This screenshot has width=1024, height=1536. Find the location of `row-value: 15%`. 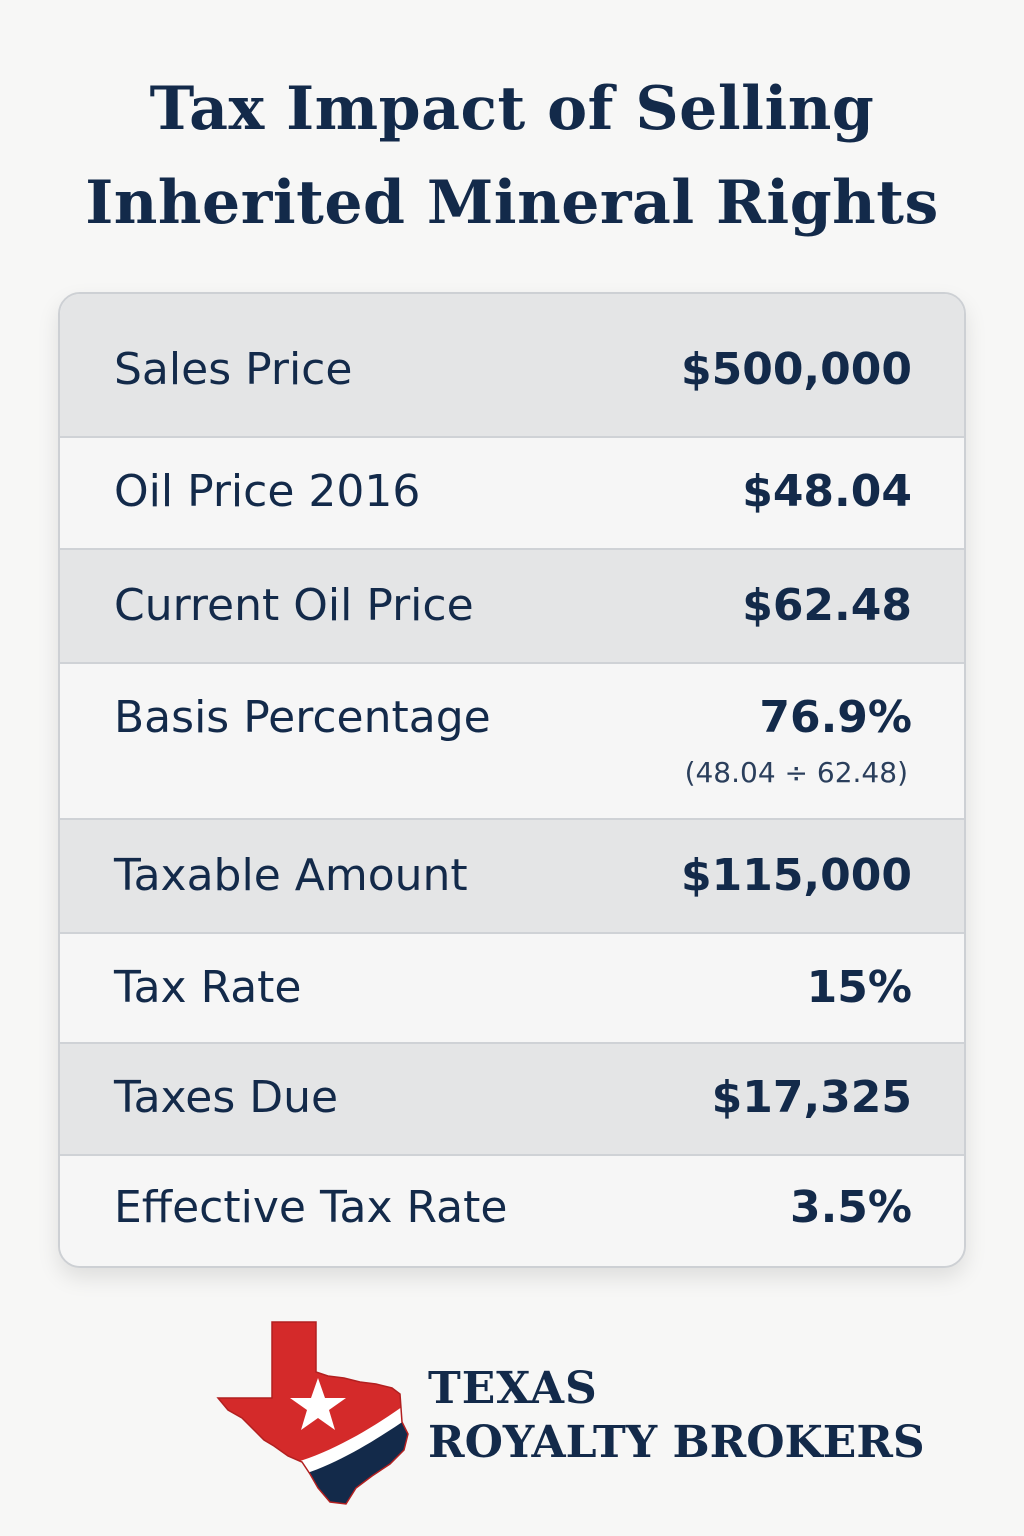

row-value: 15% is located at coordinates (859, 987).